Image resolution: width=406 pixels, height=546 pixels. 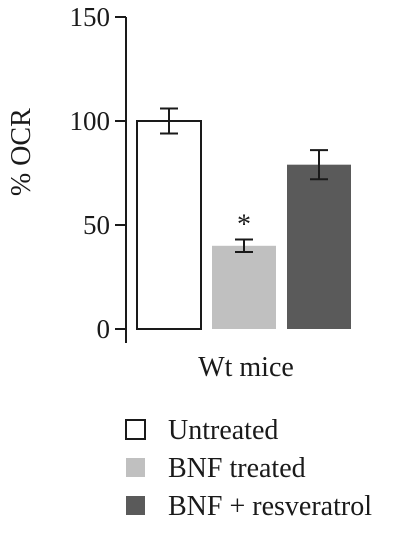 I want to click on legend-label-1: Untreated, so click(x=223, y=430).